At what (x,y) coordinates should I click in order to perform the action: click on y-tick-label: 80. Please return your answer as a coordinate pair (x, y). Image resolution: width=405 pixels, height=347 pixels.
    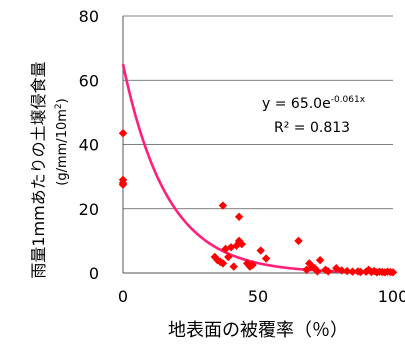
    Looking at the image, I should click on (89, 16).